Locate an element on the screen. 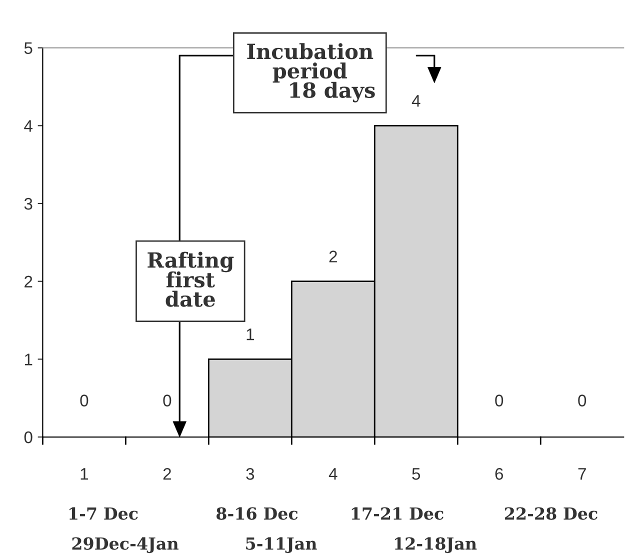  data-label: 1 is located at coordinates (250, 334).